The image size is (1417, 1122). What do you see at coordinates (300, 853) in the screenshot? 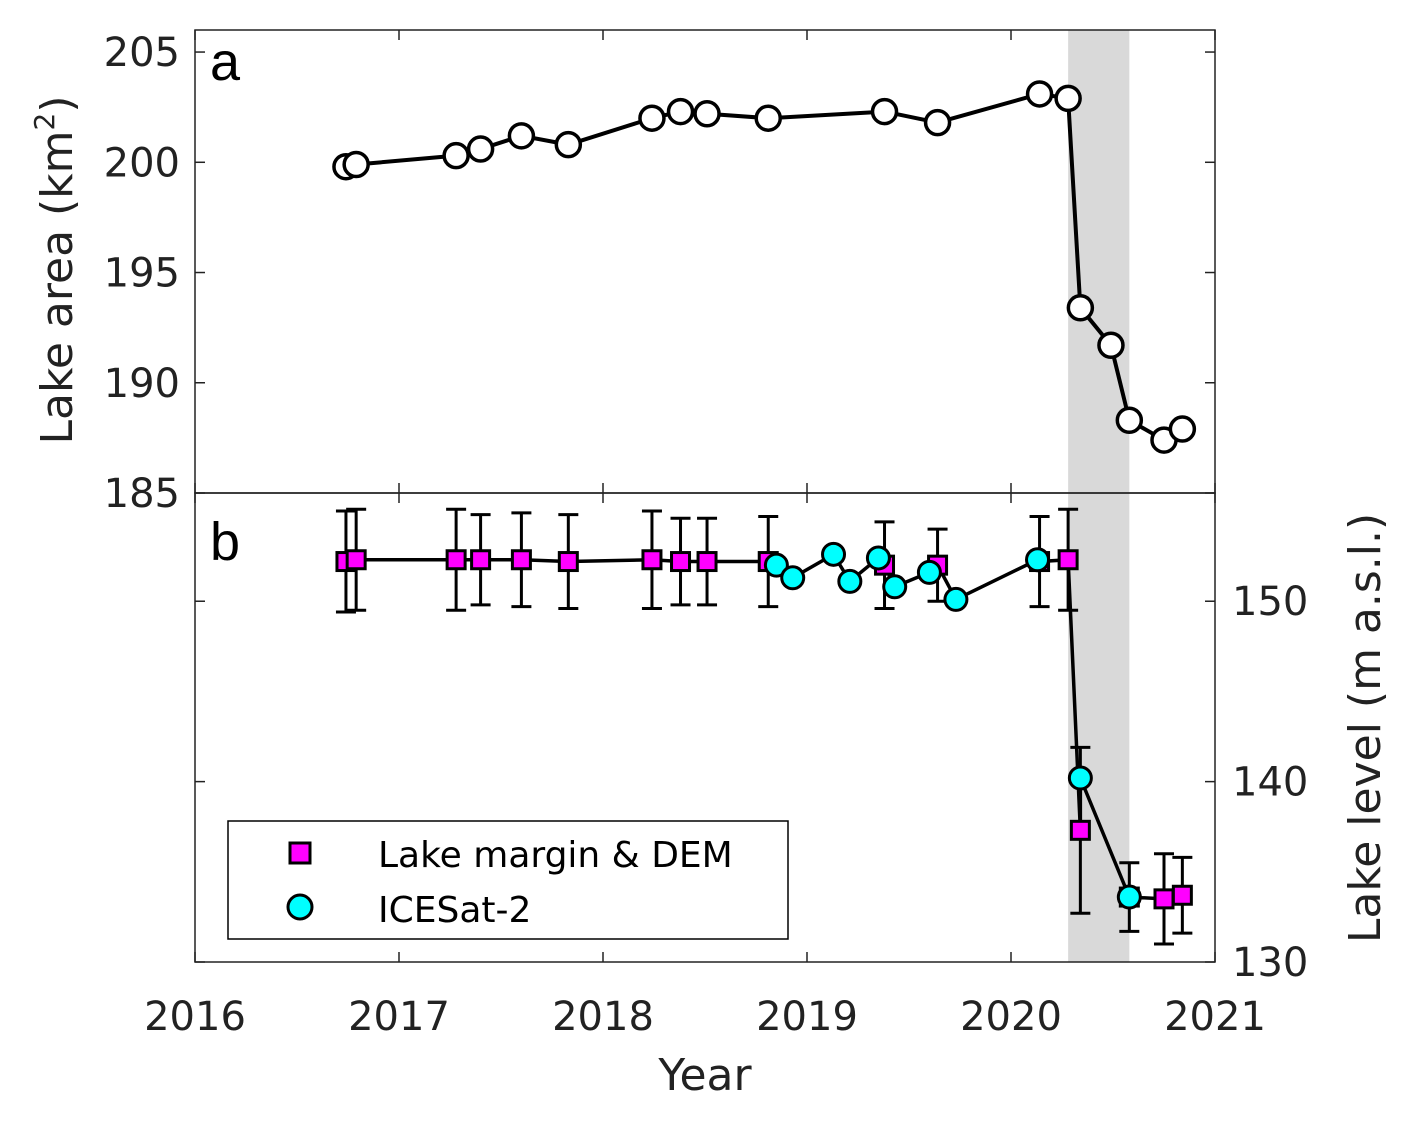
I see `legend-marker-square` at bounding box center [300, 853].